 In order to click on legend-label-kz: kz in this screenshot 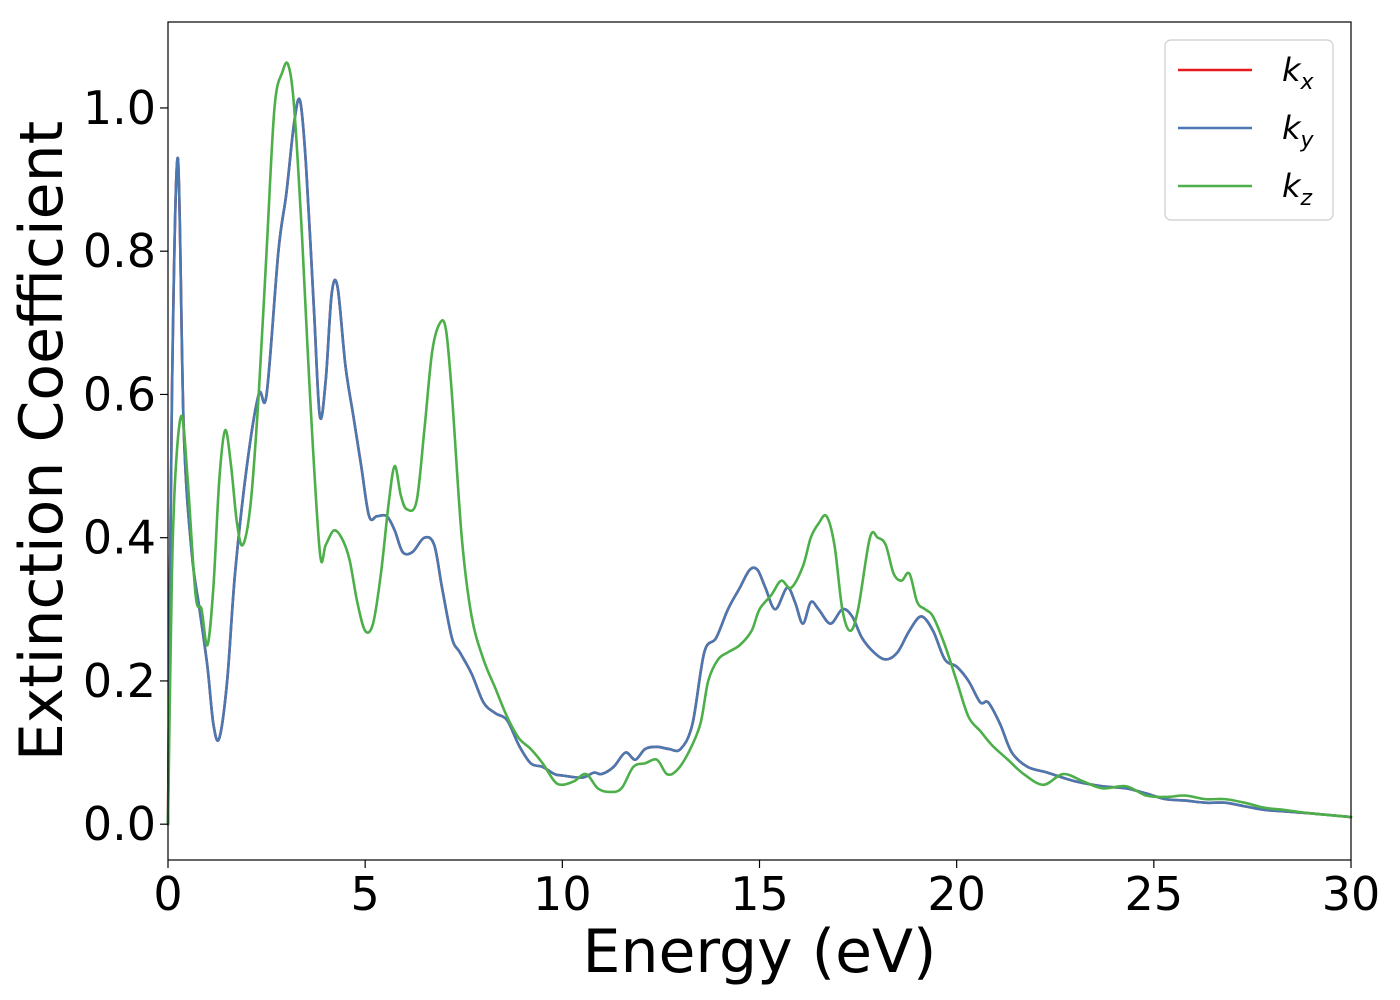, I will do `click(1297, 189)`.